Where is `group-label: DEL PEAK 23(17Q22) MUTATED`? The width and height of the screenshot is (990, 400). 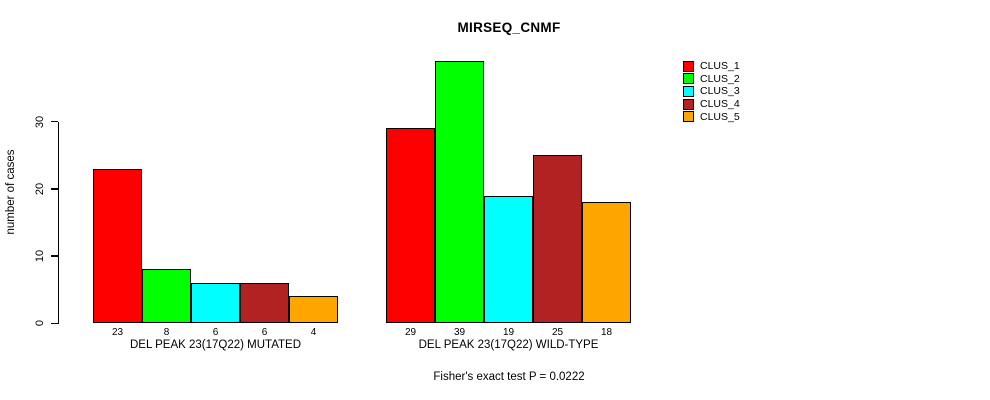
group-label: DEL PEAK 23(17Q22) MUTATED is located at coordinates (215, 345).